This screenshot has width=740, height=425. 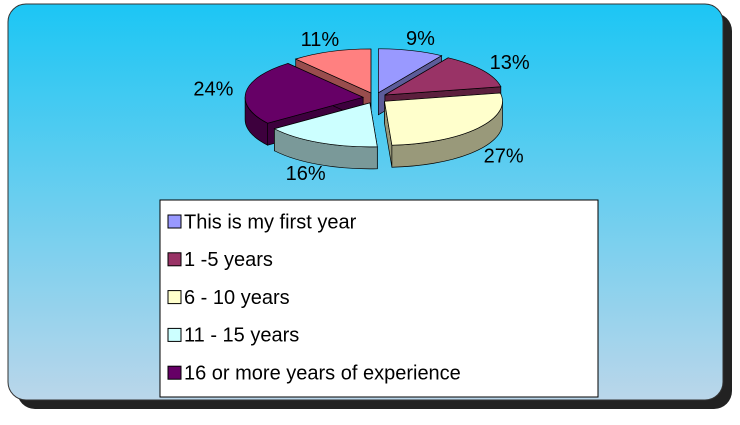 I want to click on data-label: 11%, so click(x=320, y=40).